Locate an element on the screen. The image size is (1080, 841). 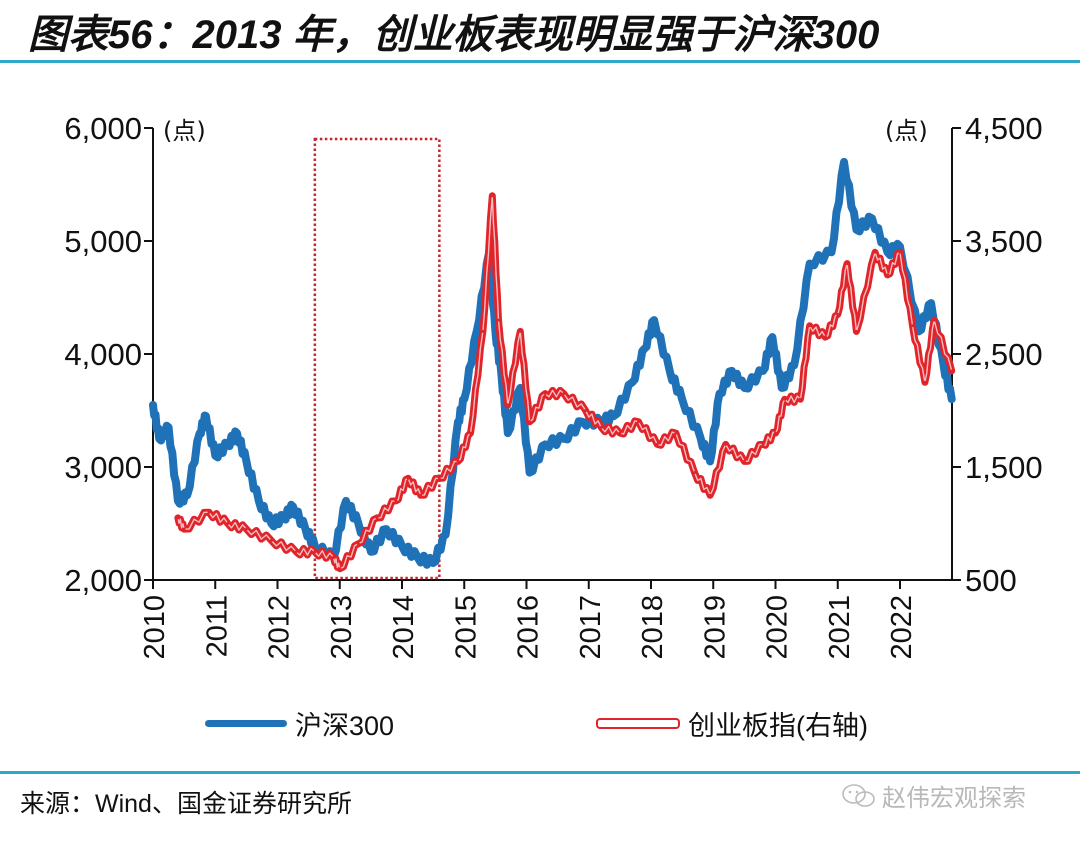
x-tick-label: 2018 is located at coordinates (653, 627).